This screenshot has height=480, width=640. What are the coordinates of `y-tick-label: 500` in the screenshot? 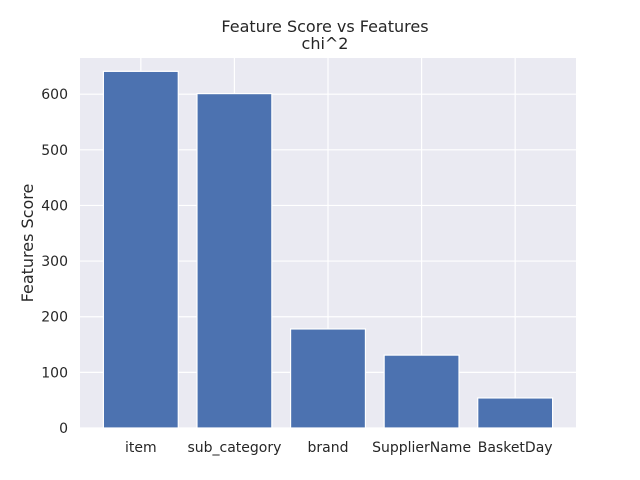 It's located at (54, 151).